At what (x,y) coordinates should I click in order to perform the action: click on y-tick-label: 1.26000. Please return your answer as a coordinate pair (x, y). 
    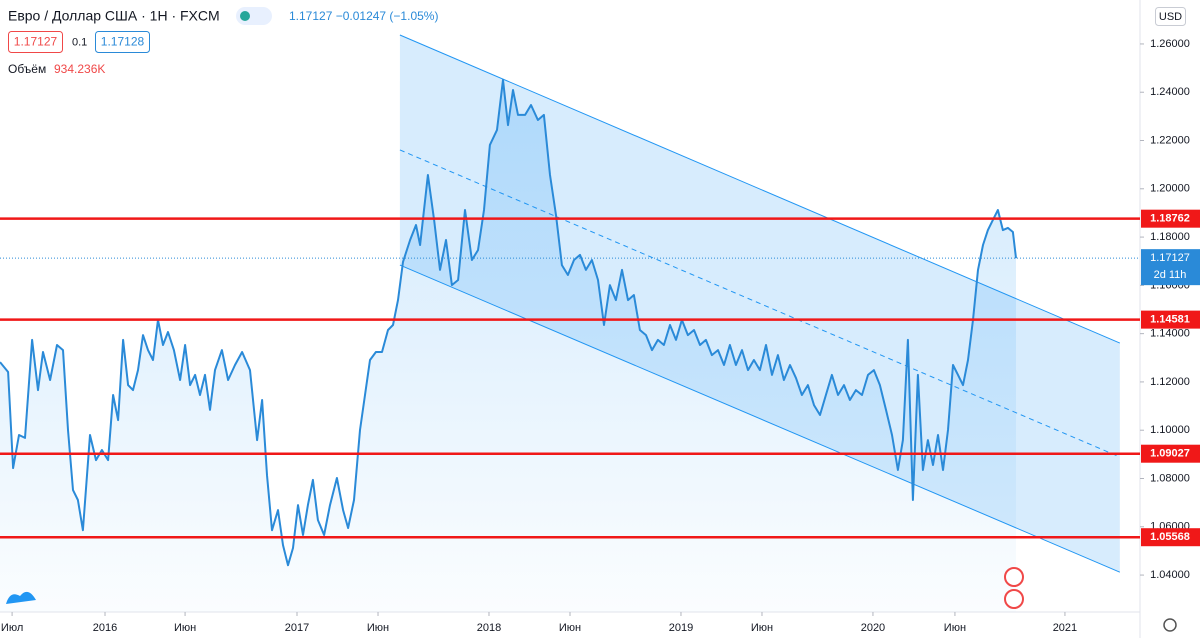
    Looking at the image, I should click on (1170, 44).